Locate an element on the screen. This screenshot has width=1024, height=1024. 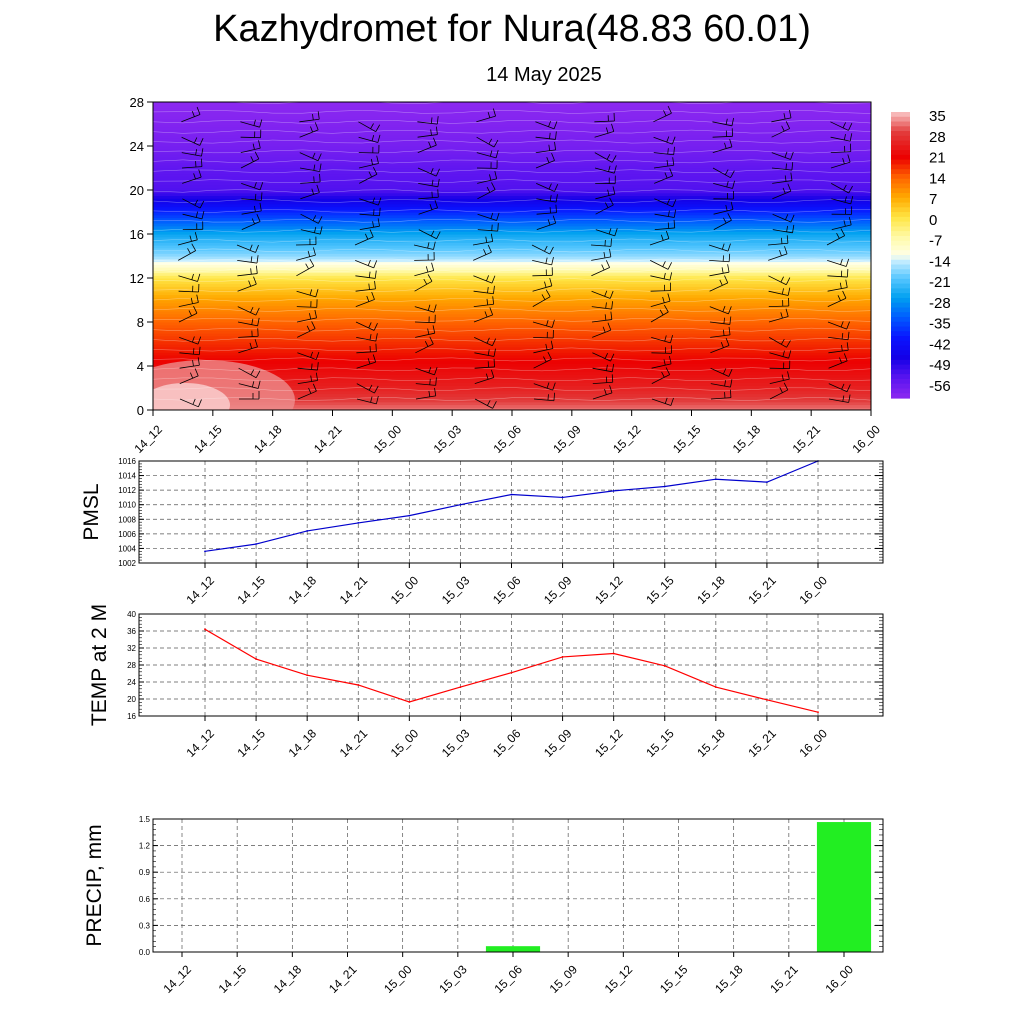
x-tick-label: 14_12 is located at coordinates (148, 439).